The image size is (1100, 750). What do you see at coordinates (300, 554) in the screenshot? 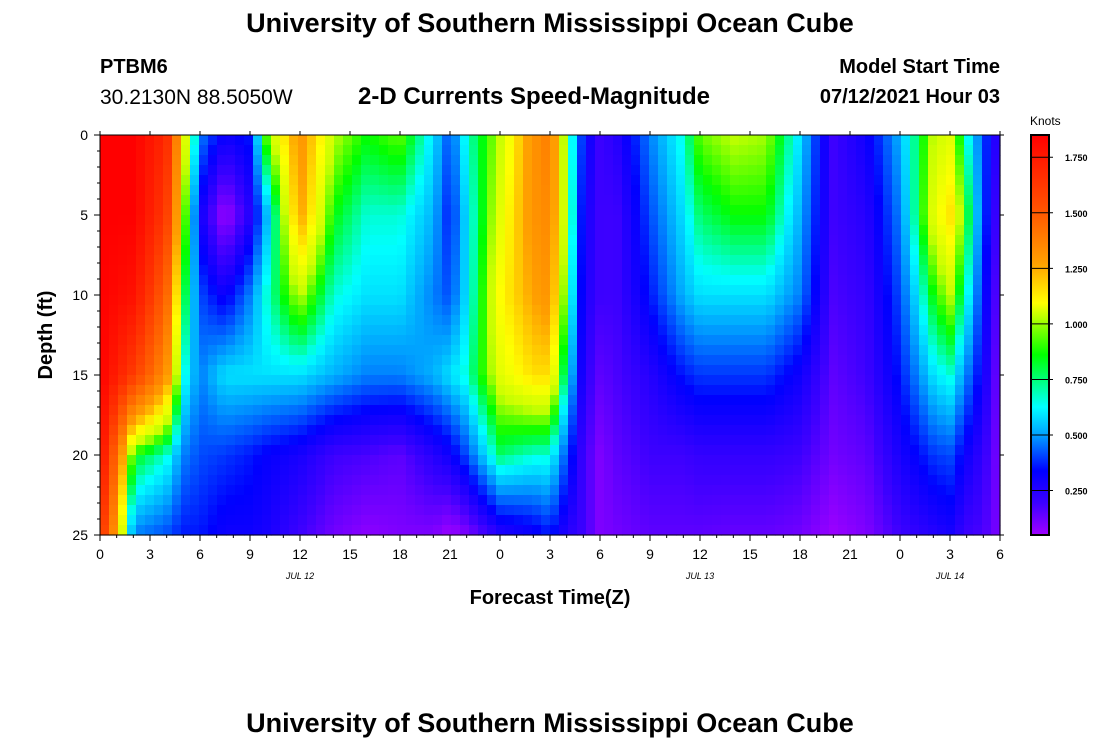
I see `x-tick-label: 12` at bounding box center [300, 554].